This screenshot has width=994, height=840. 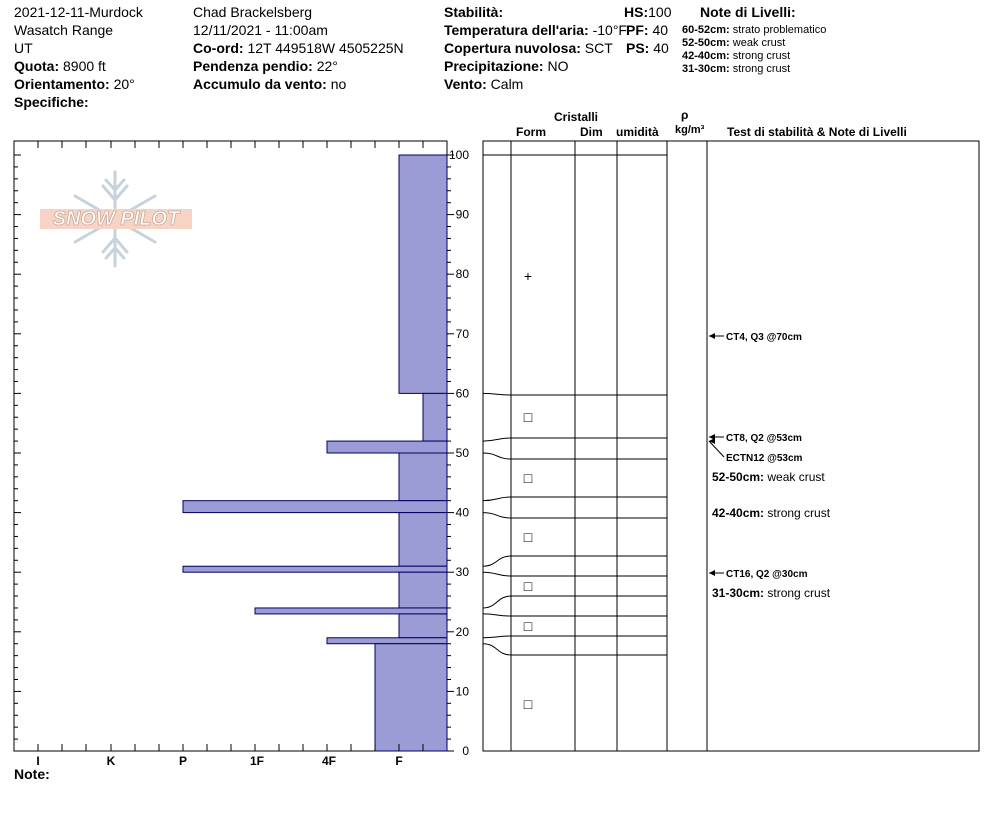 I want to click on elevation-label: Quota:, so click(x=37, y=66).